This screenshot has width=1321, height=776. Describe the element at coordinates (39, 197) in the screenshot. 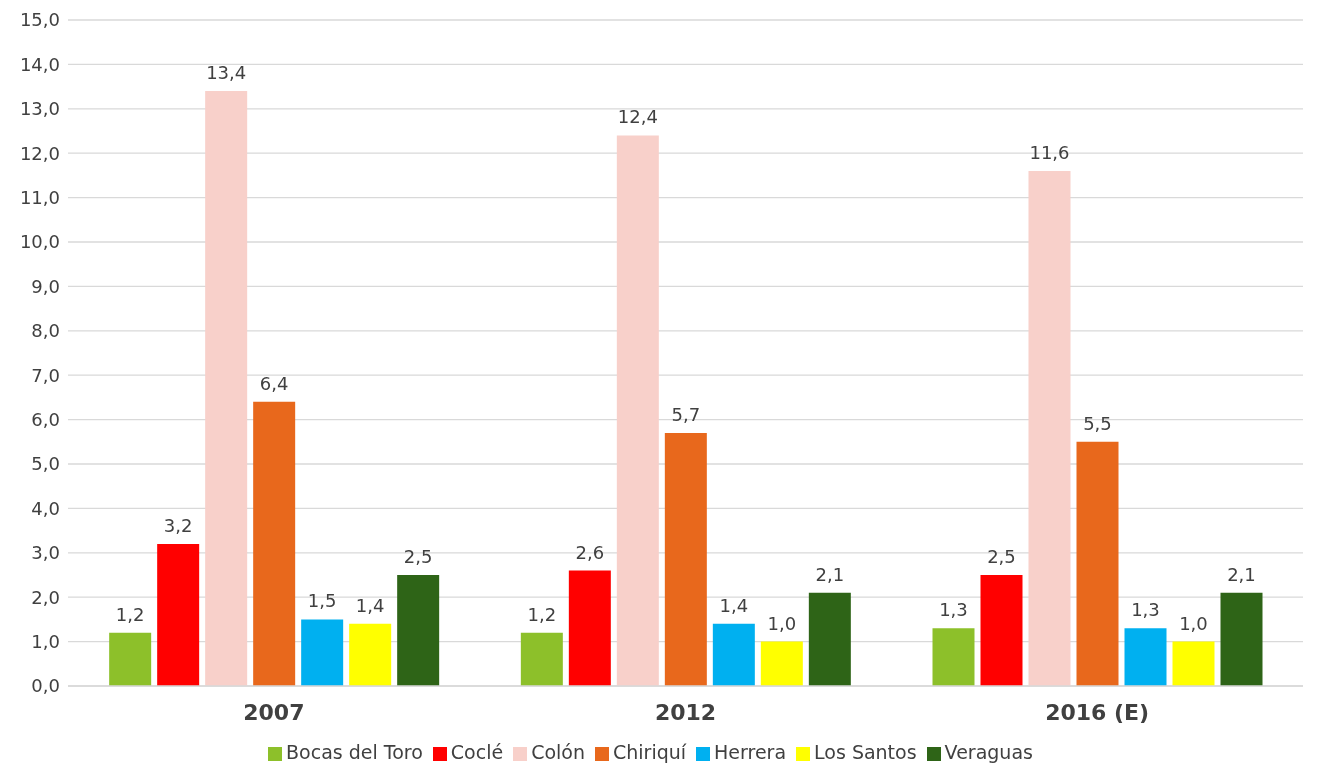

I see `y-tick-label: 11,0` at that location.